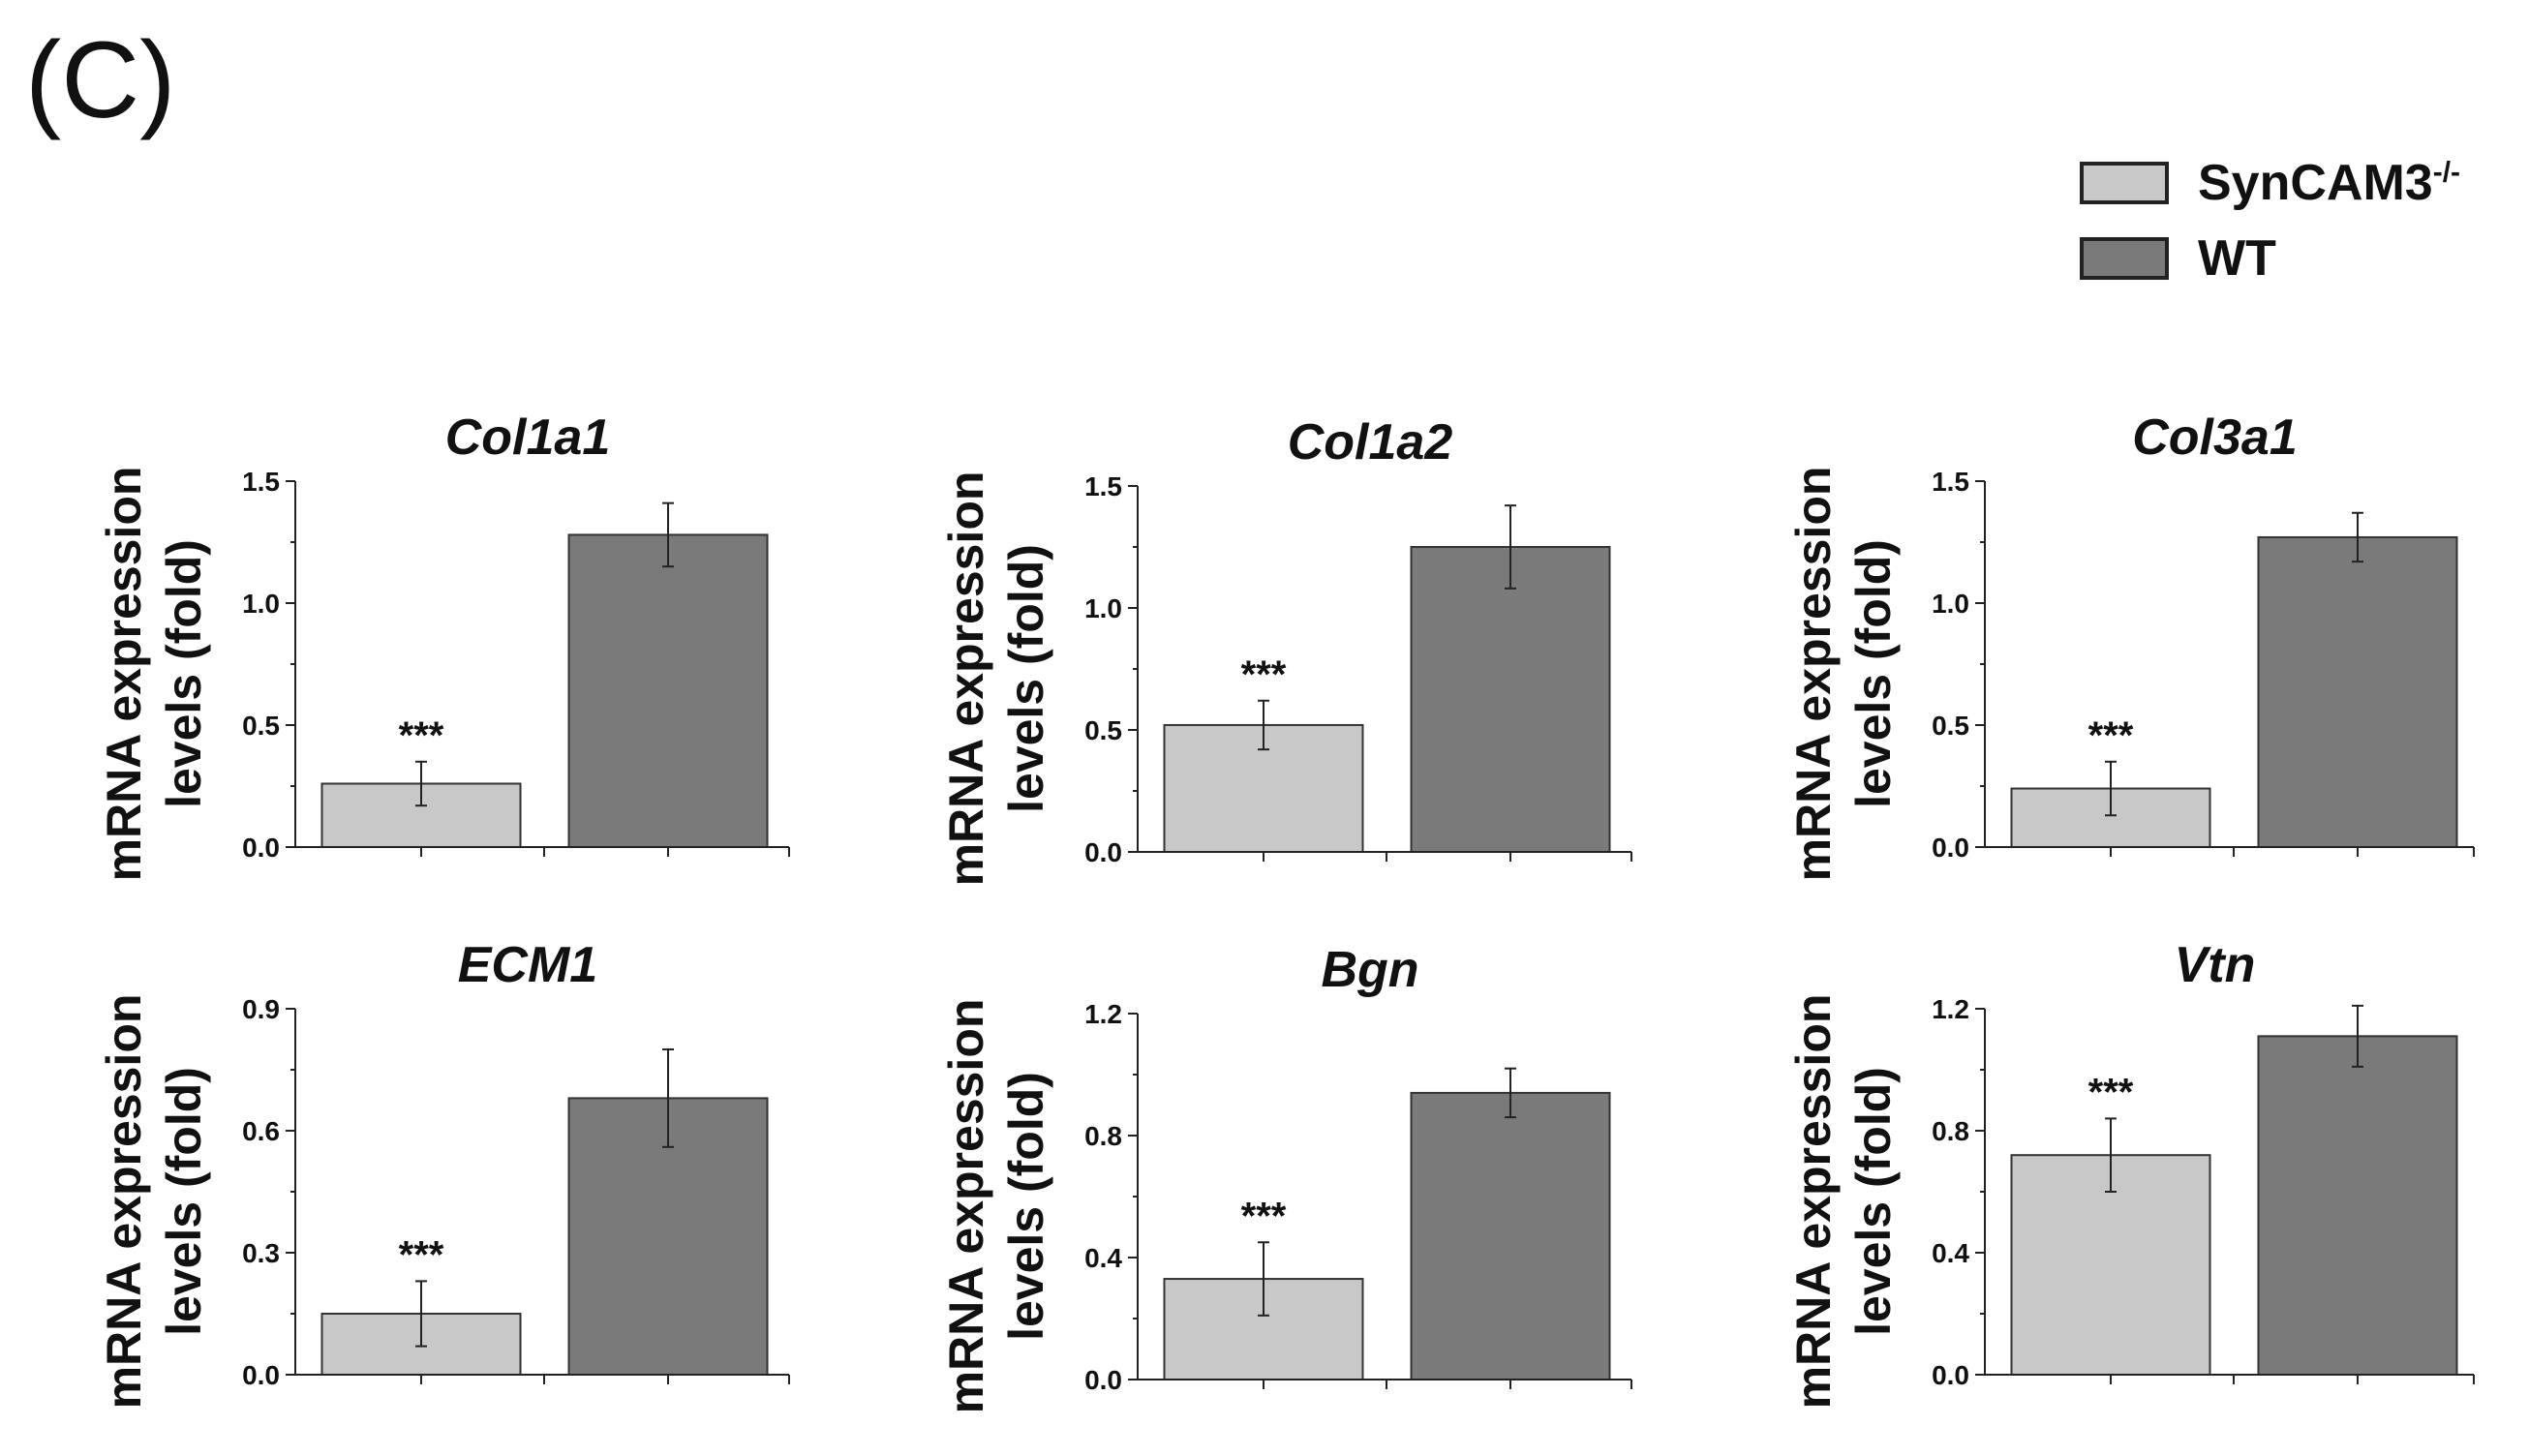 The height and width of the screenshot is (1456, 2529). Describe the element at coordinates (1369, 970) in the screenshot. I see `chart-title: Bgn` at that location.